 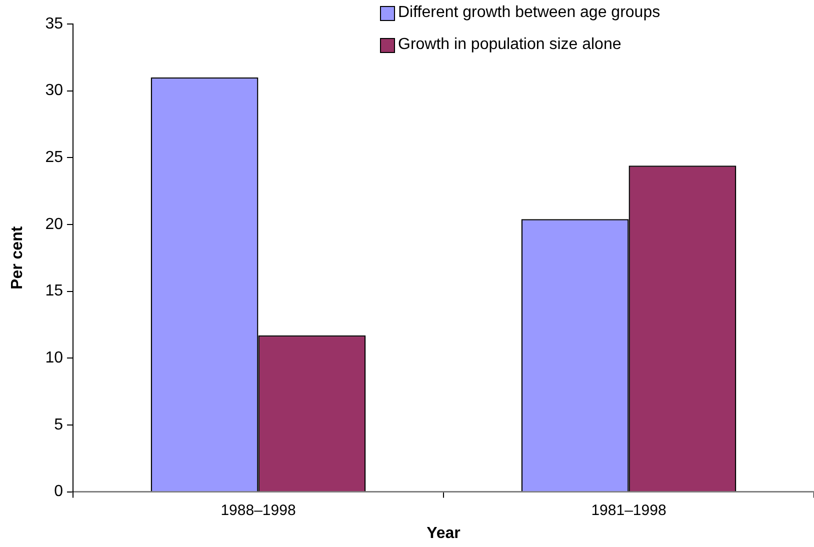 What do you see at coordinates (529, 13) in the screenshot?
I see `legend-label: Different growth between age groups` at bounding box center [529, 13].